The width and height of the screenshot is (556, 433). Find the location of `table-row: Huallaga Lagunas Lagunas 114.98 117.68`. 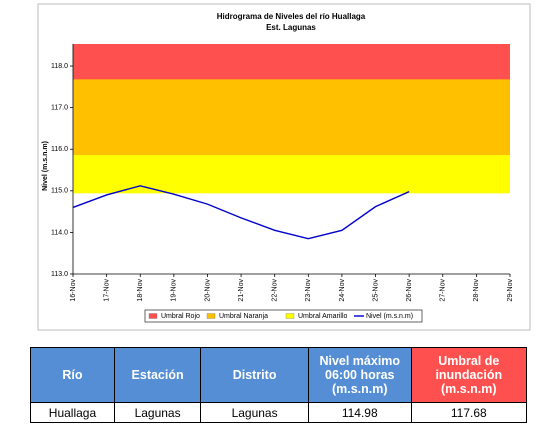

table-row: Huallaga Lagunas Lagunas 114.98 117.68 is located at coordinates (279, 412).